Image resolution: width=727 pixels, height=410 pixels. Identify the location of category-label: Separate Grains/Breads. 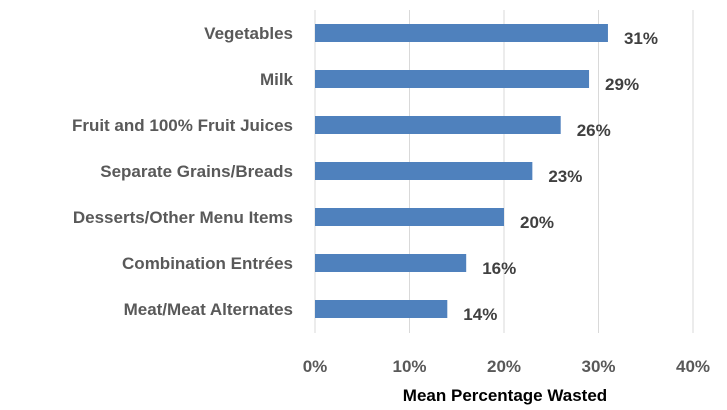
(196, 171).